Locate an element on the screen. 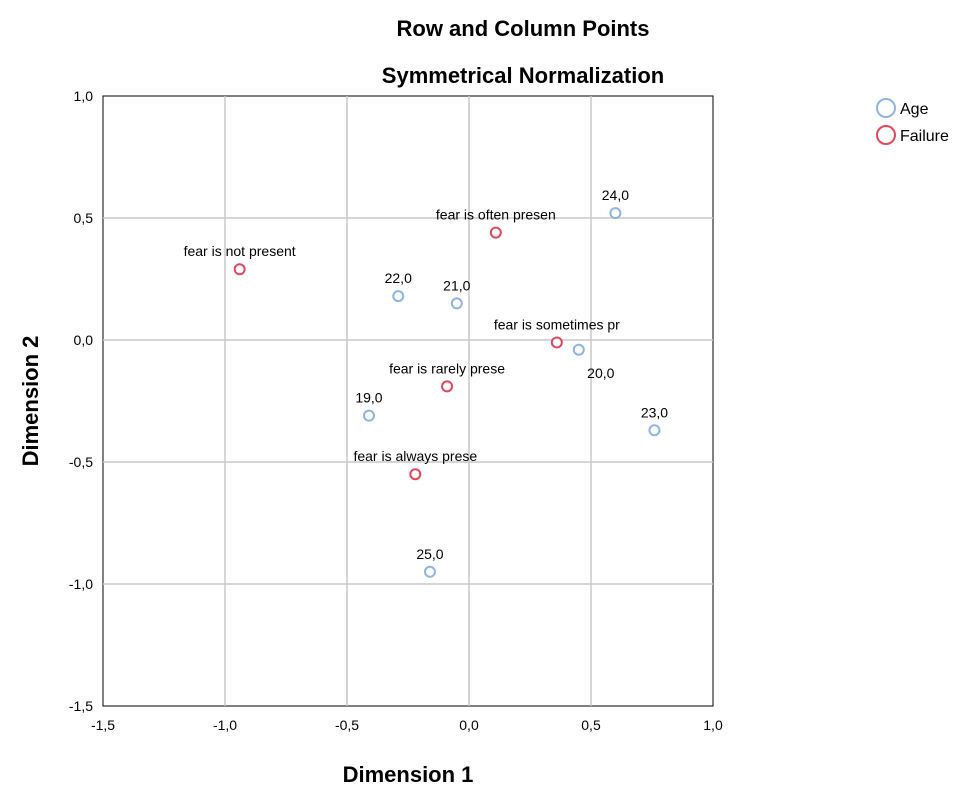  point-label: 24,0 is located at coordinates (615, 195).